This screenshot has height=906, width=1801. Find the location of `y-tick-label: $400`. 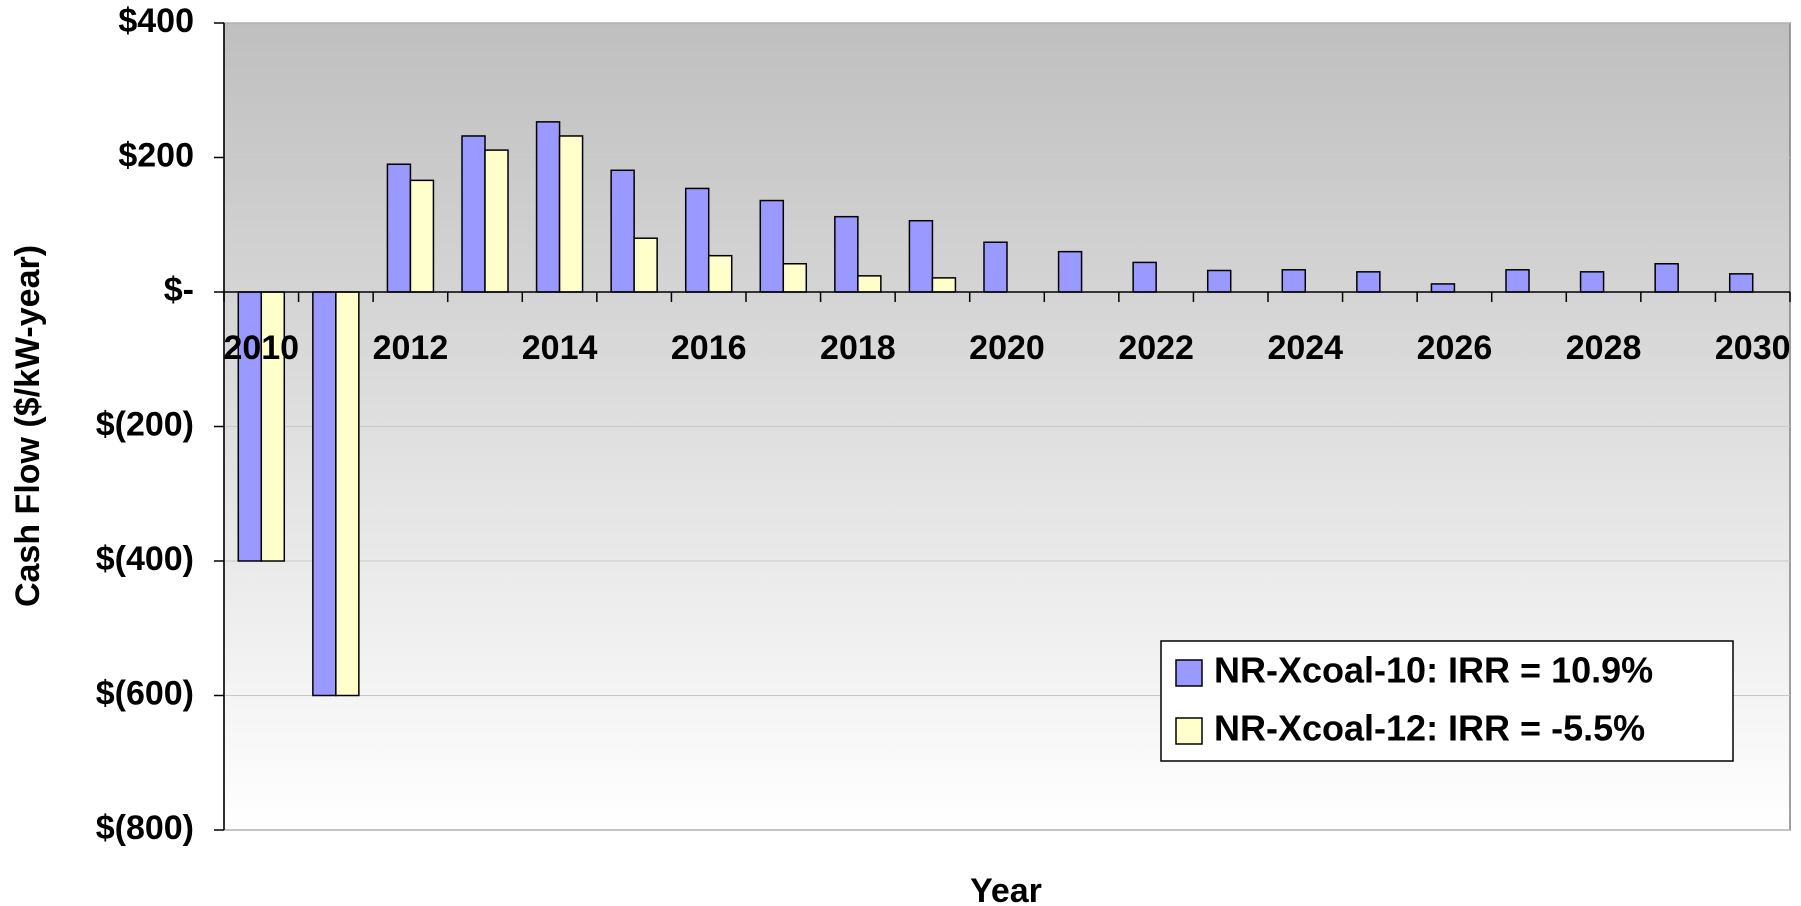

y-tick-label: $400 is located at coordinates (156, 21).